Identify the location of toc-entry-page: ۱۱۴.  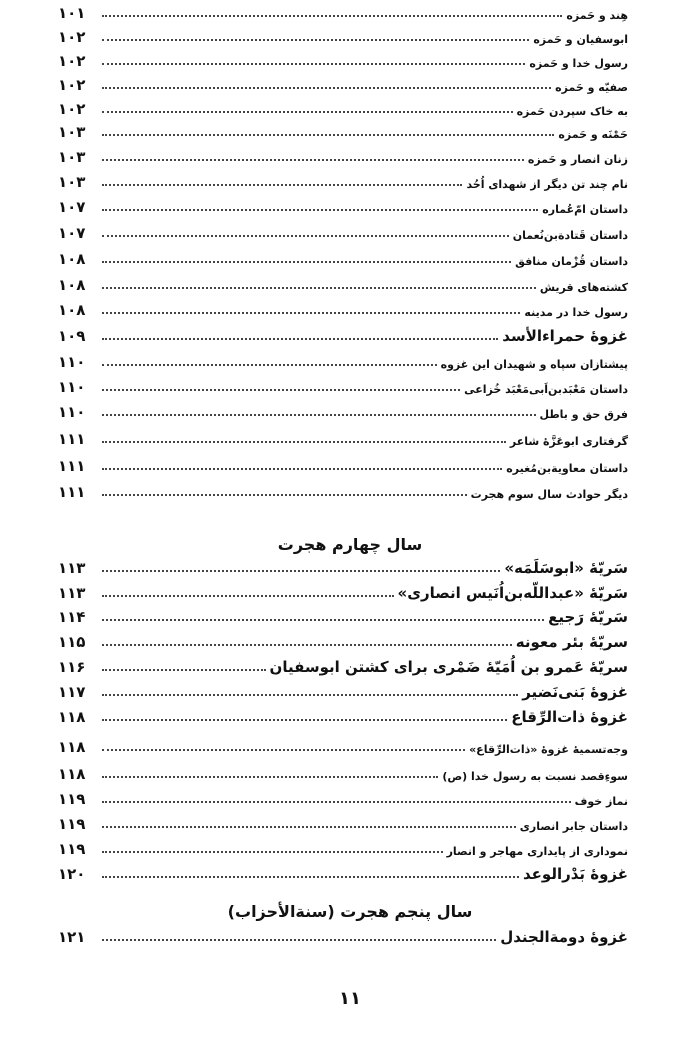
(72, 617).